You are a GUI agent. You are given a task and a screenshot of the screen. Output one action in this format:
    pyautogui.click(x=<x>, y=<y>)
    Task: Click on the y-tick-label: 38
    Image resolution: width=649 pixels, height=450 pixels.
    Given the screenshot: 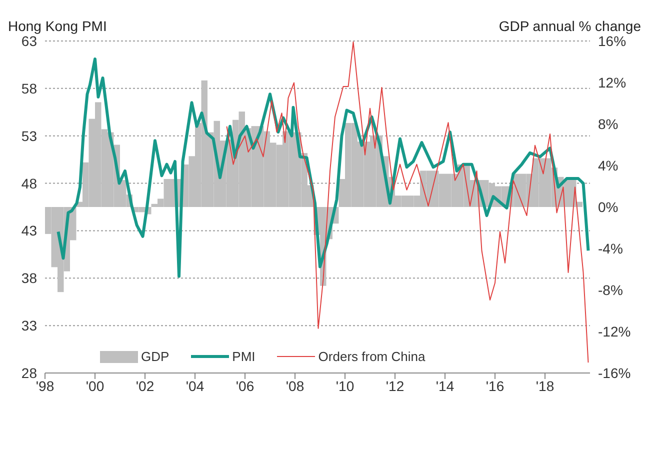 What is the action you would take?
    pyautogui.click(x=29, y=278)
    